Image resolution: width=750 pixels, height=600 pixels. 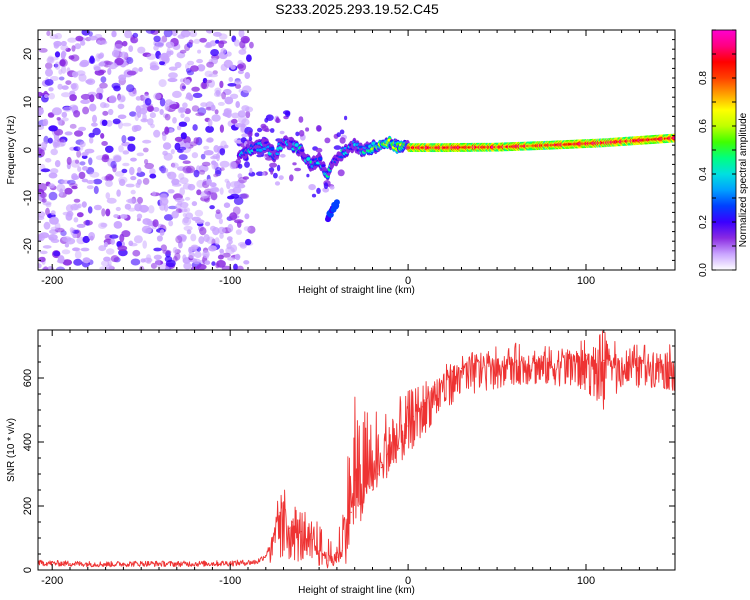 What do you see at coordinates (703, 78) in the screenshot?
I see `colorbar-tick-label: 0.8` at bounding box center [703, 78].